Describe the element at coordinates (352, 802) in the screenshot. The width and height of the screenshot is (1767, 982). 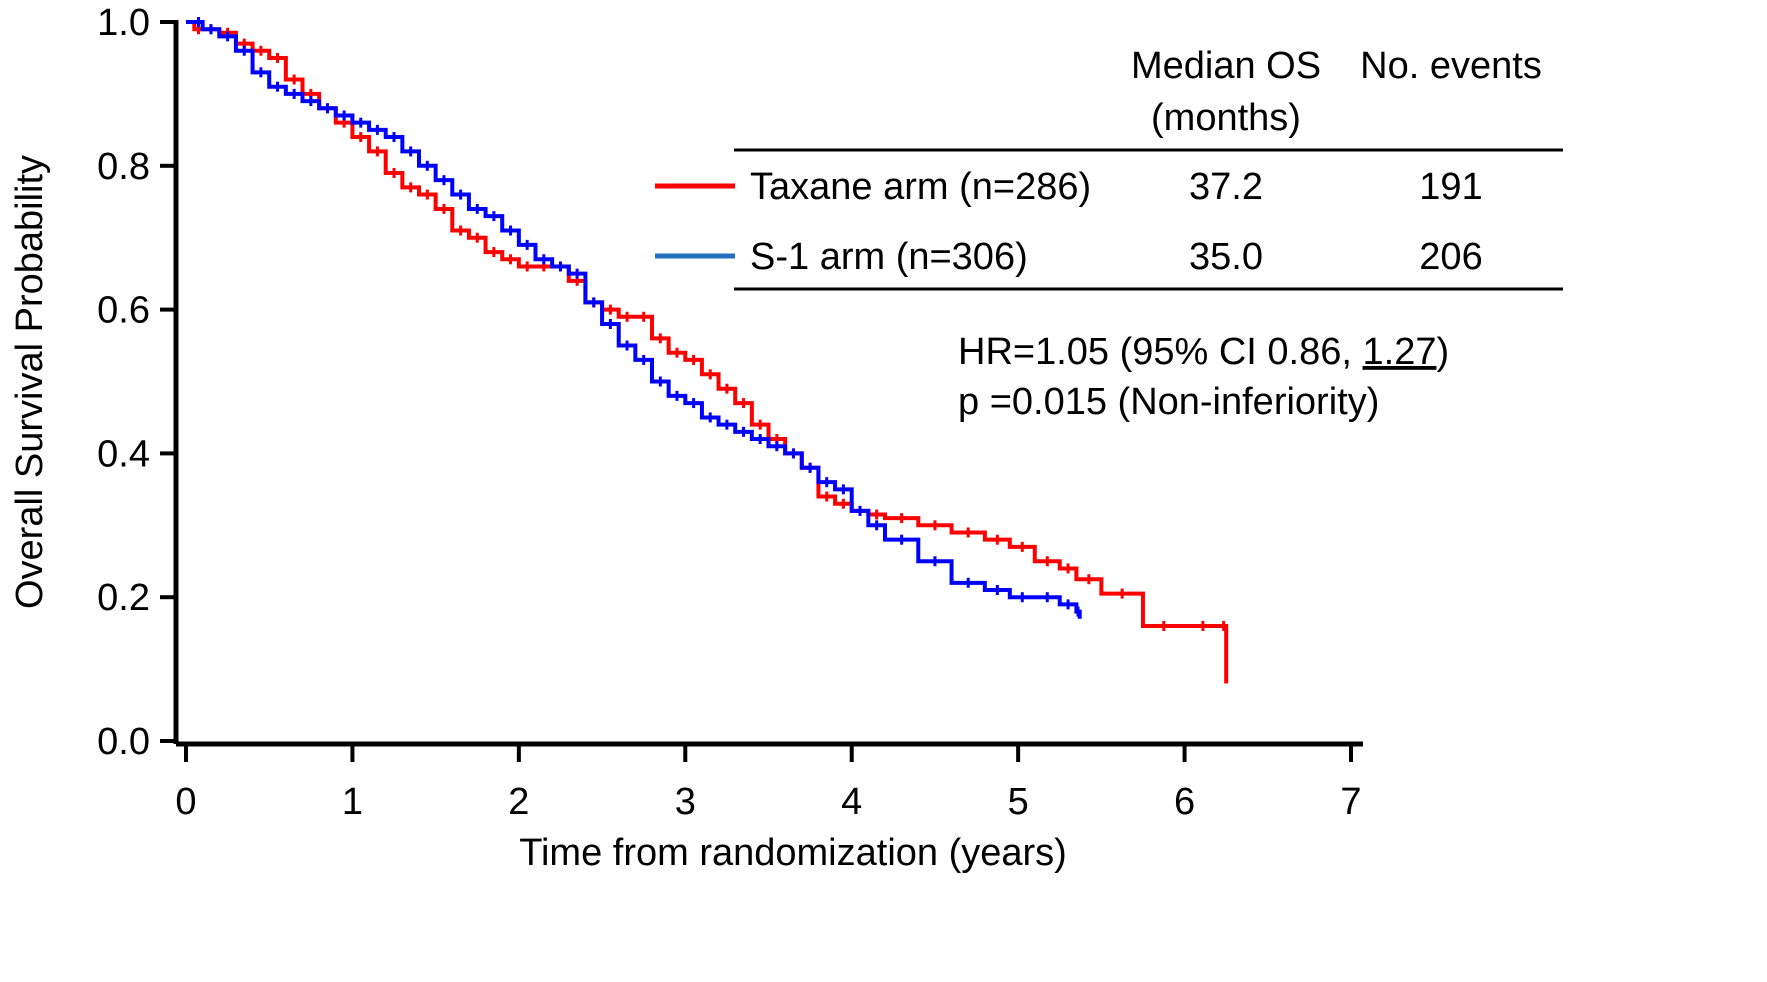
I see `x-tick-label: 1` at that location.